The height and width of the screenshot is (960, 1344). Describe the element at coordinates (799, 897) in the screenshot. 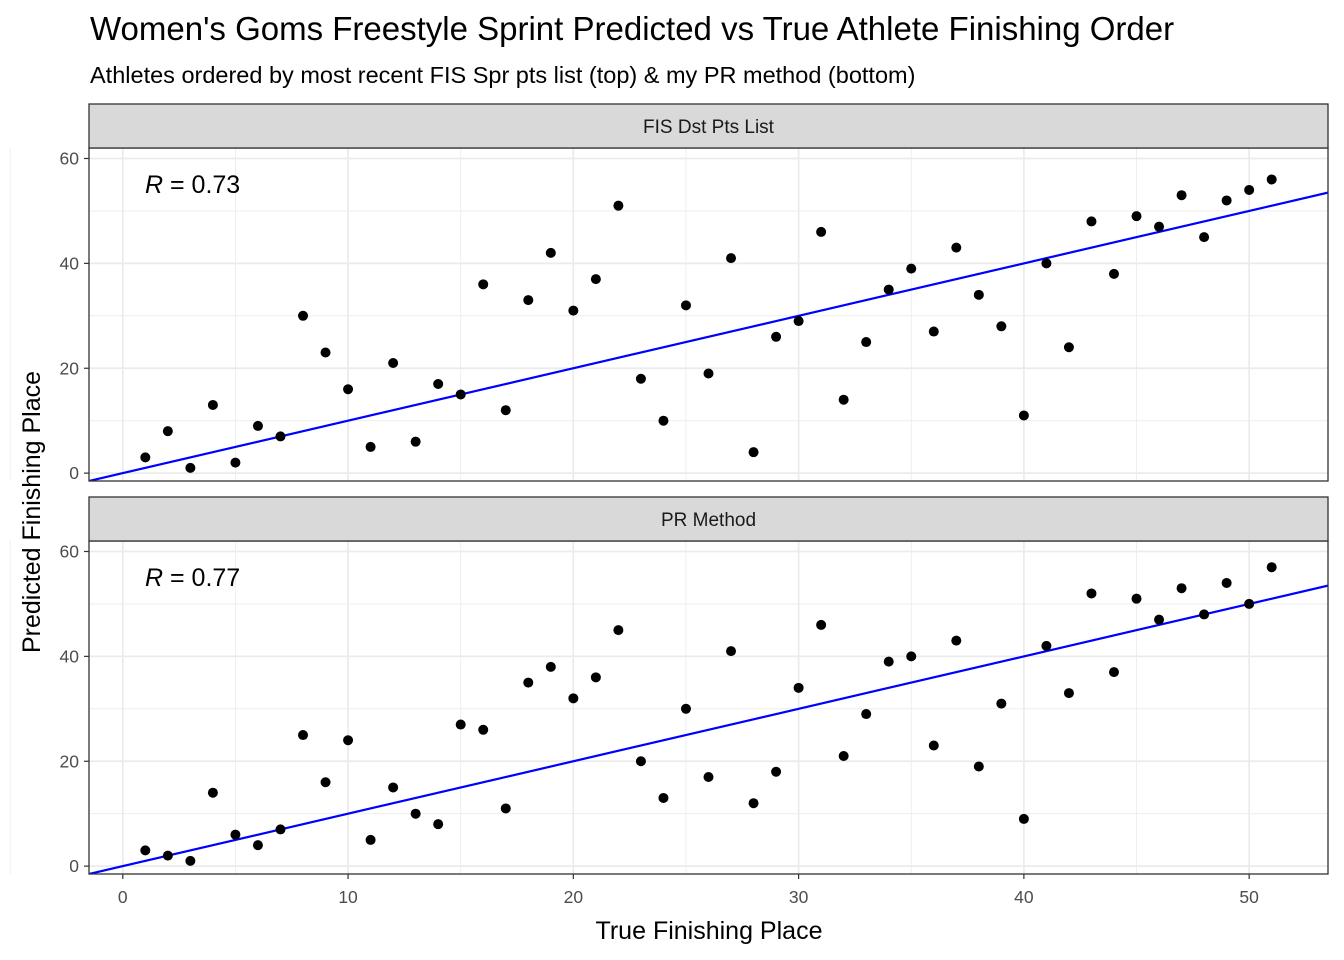

I see `x-tick-label: 30` at that location.